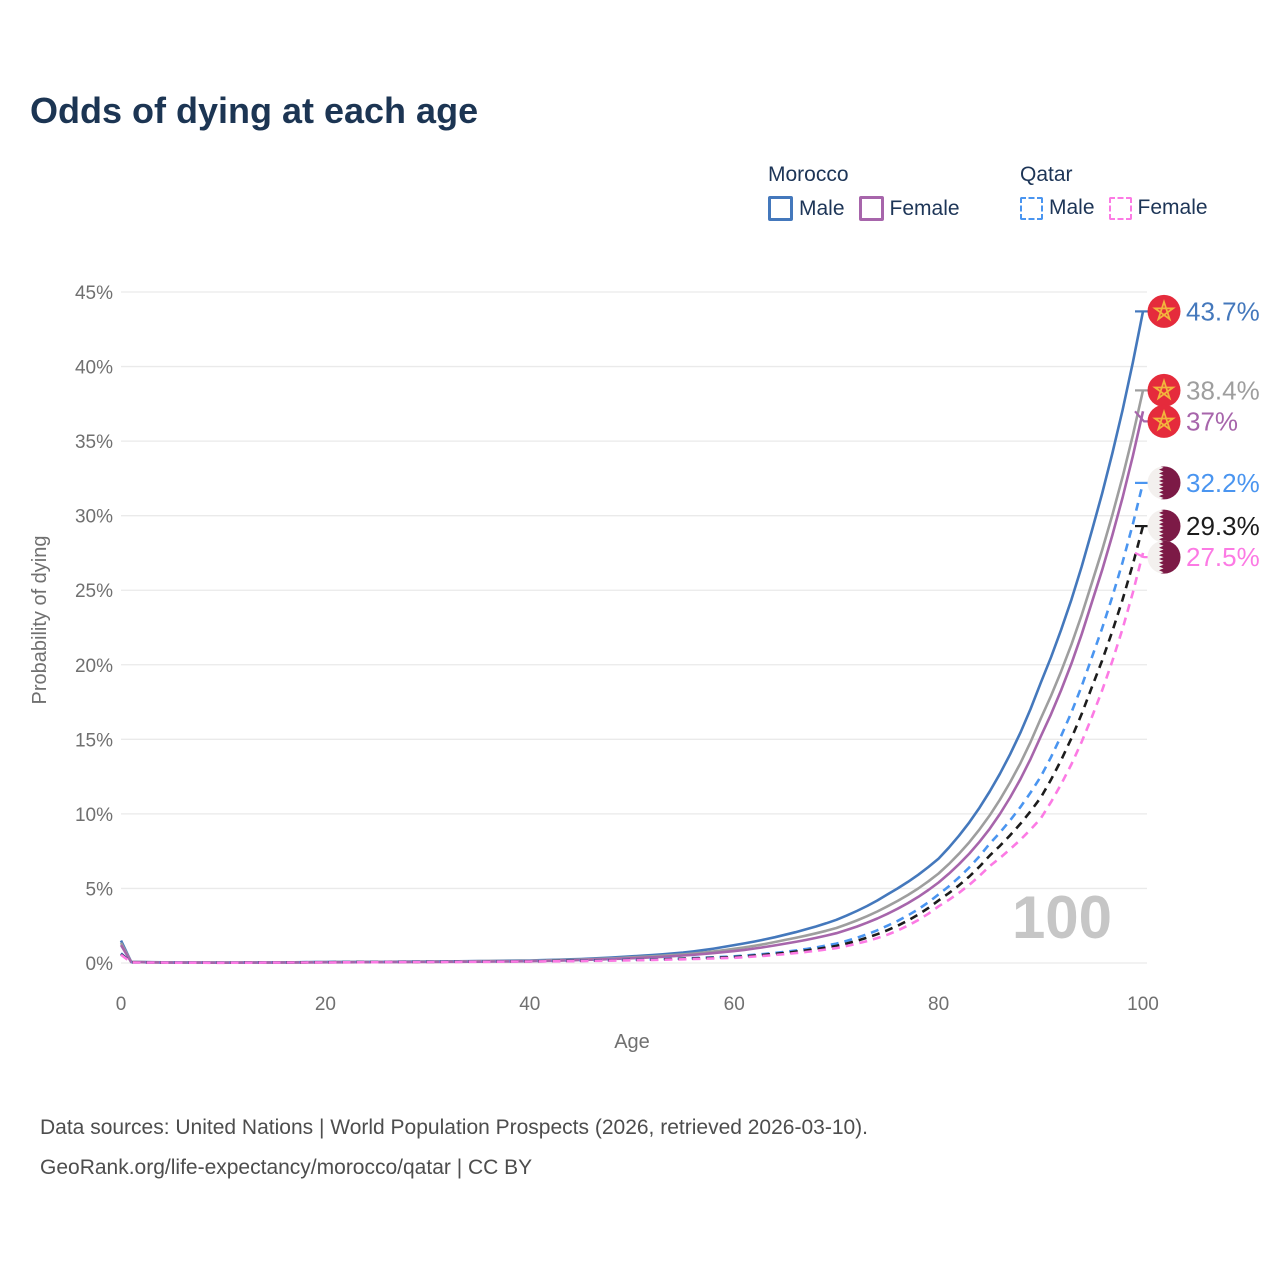 This screenshot has width=1280, height=1285. Describe the element at coordinates (40, 620) in the screenshot. I see `y-axis-title: Probability of dying` at that location.